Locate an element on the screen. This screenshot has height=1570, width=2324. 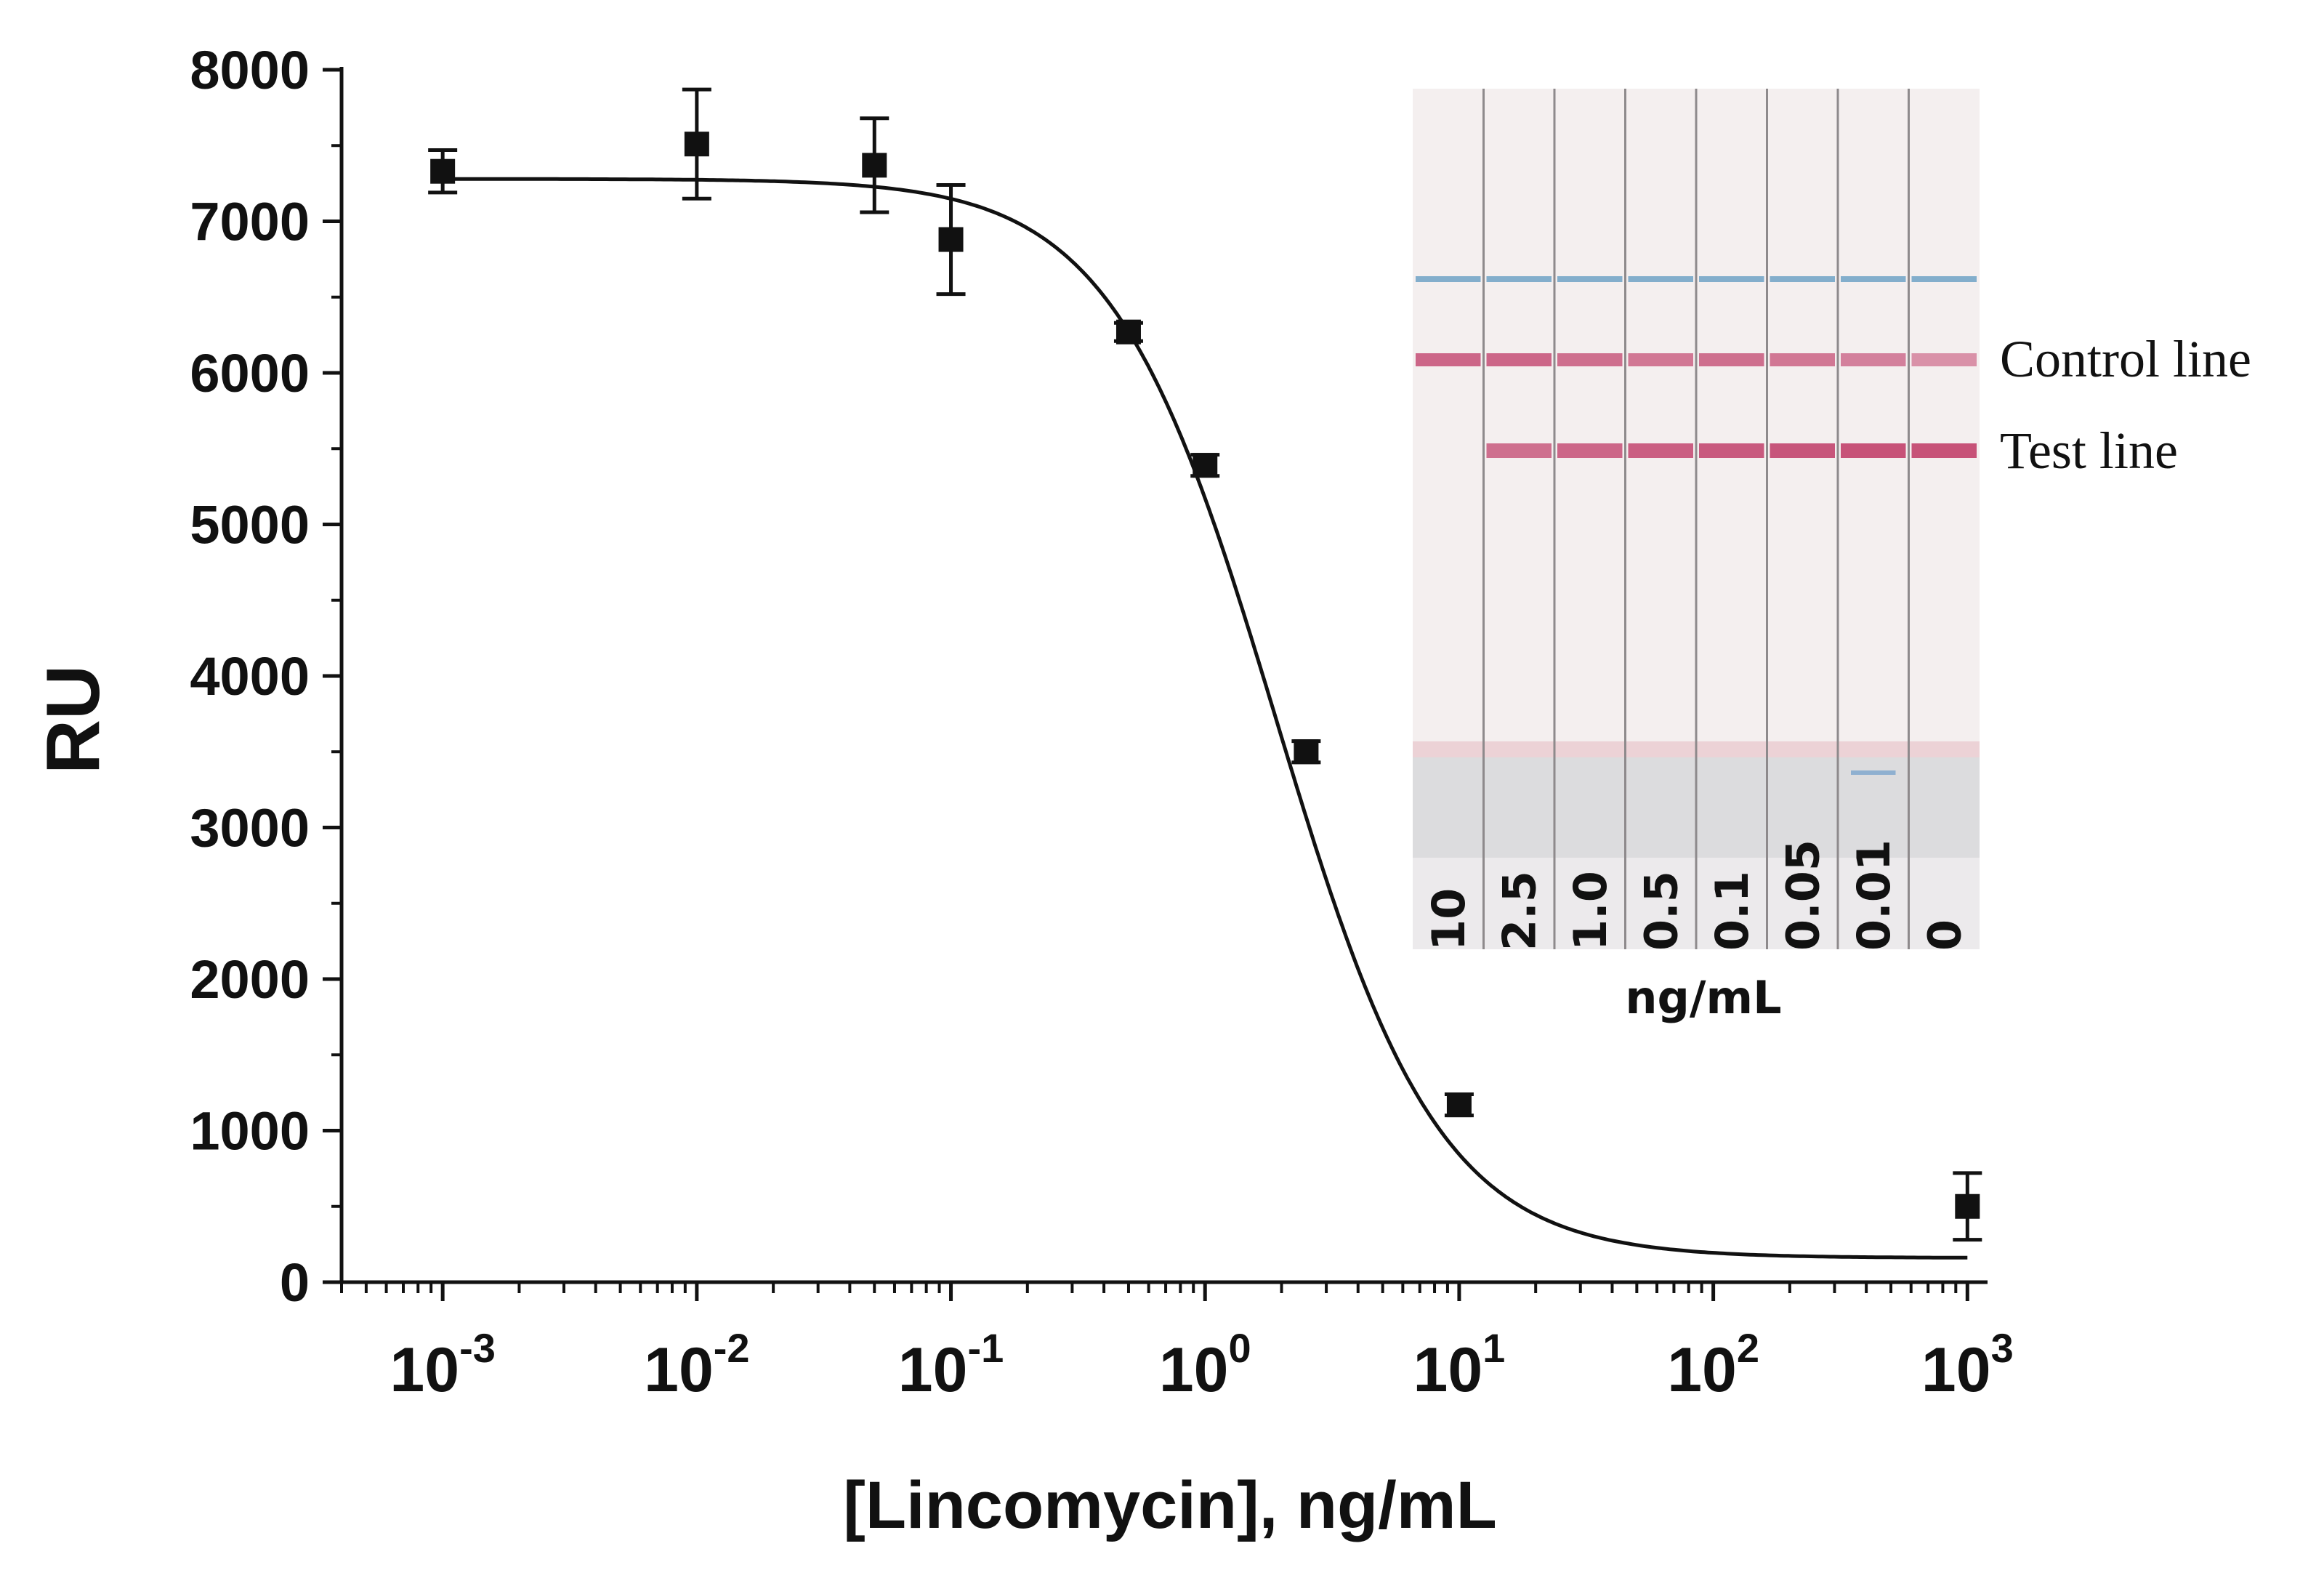
strip-concentration-label: 10 is located at coordinates (1448, 919).